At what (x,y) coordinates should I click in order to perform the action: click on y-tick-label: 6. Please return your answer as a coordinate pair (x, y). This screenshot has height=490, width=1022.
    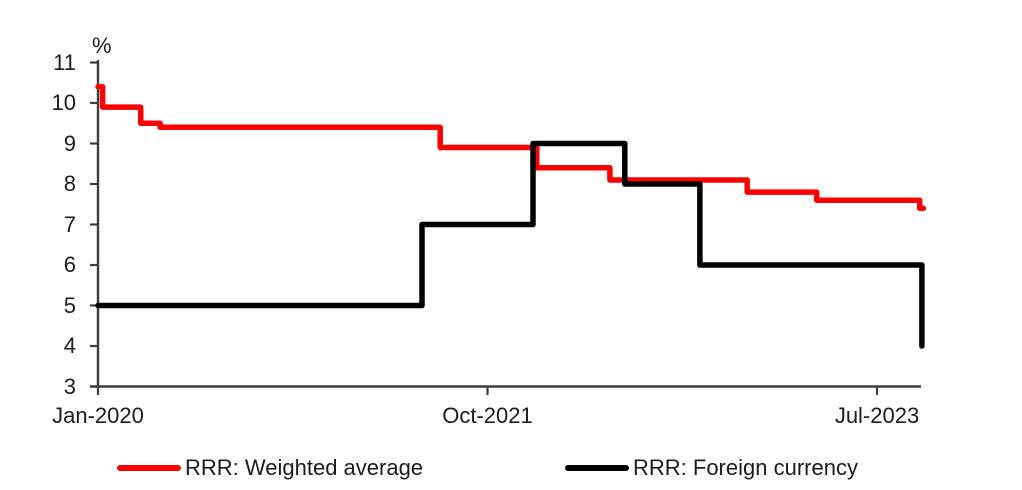
    Looking at the image, I should click on (69, 264).